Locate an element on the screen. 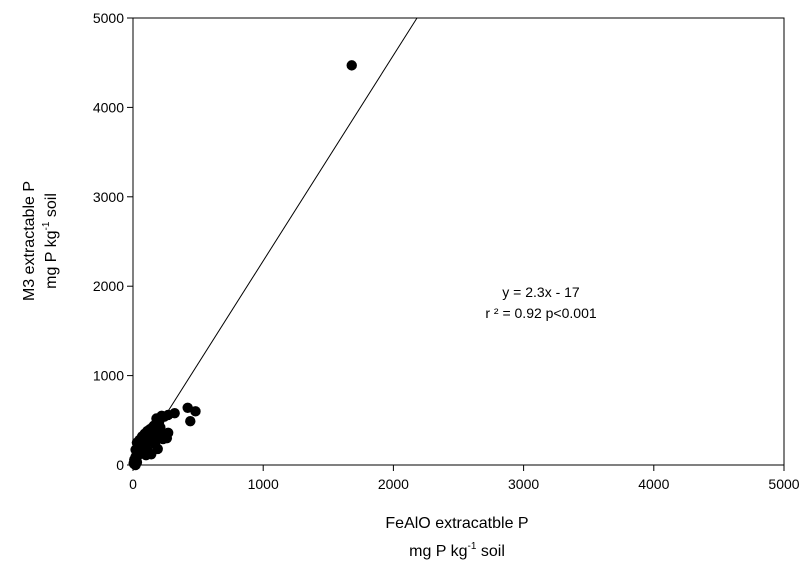  x-axis-title-line1: FeAlO extracatble P is located at coordinates (456, 523).